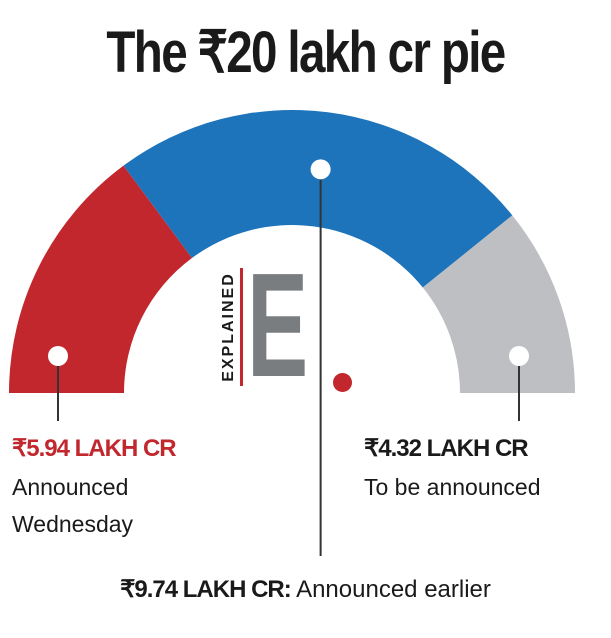 The width and height of the screenshot is (611, 638). What do you see at coordinates (94, 448) in the screenshot?
I see `slice-value-label-announced-wednesday: ₹5.94 LAKH CR` at bounding box center [94, 448].